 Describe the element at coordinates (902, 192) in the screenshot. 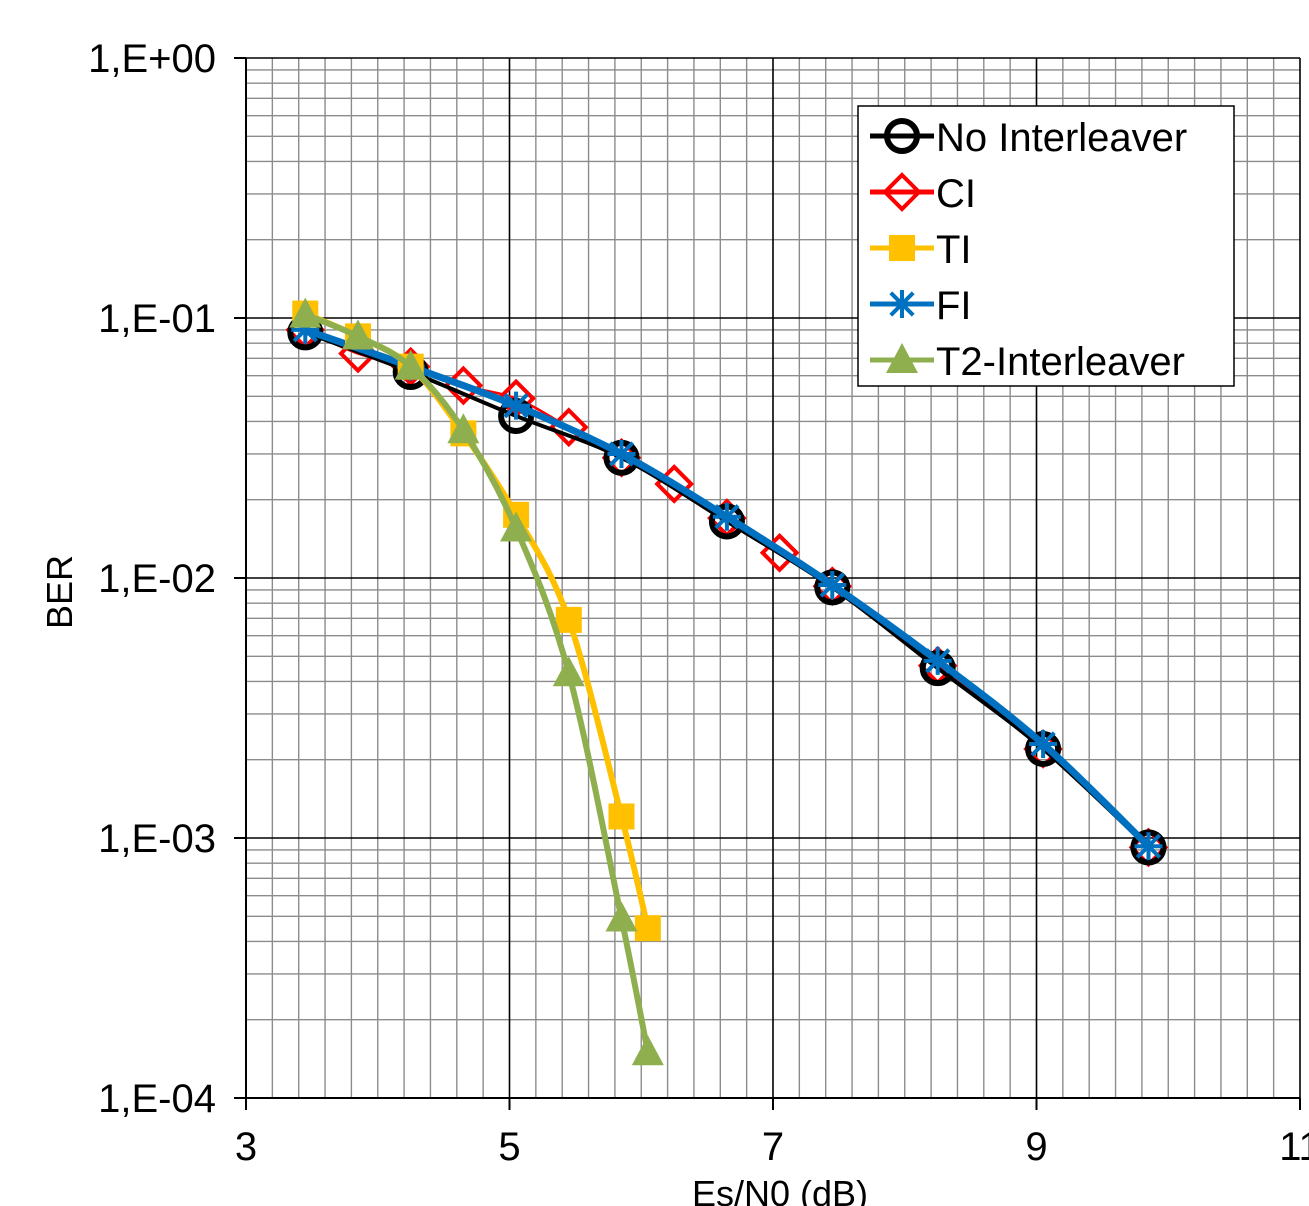

I see `legend-marker-ci` at that location.